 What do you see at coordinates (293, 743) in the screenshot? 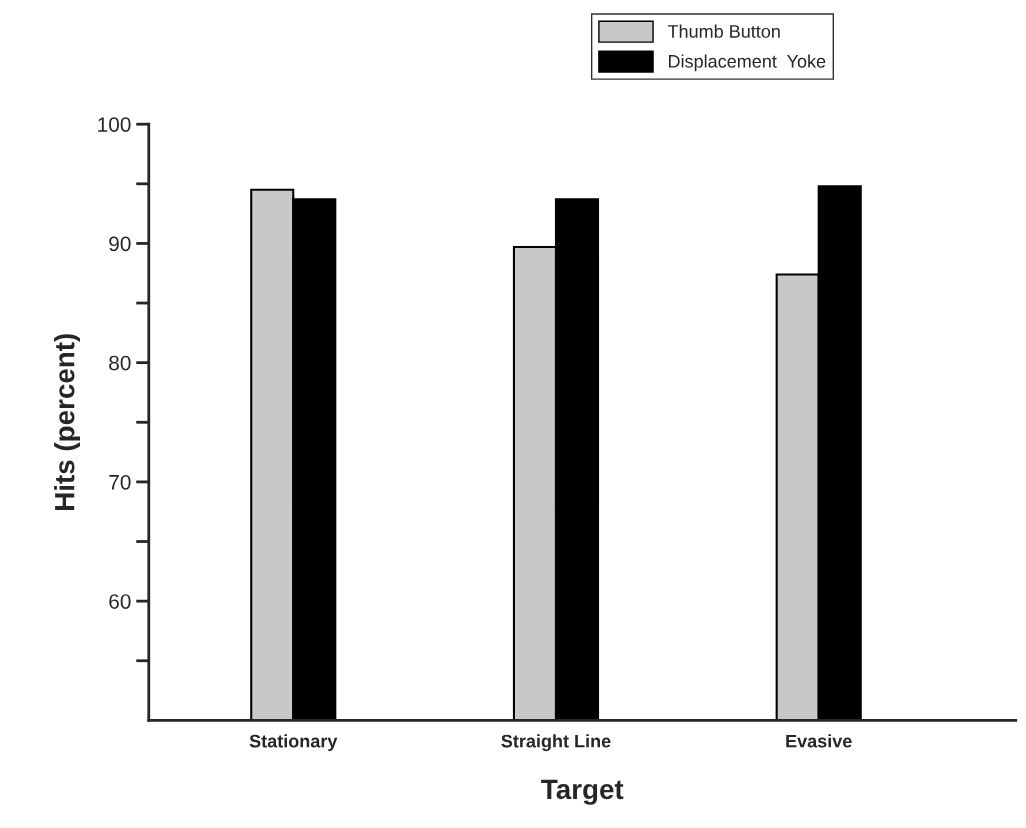
I see `x-tick-label: Stationary` at bounding box center [293, 743].